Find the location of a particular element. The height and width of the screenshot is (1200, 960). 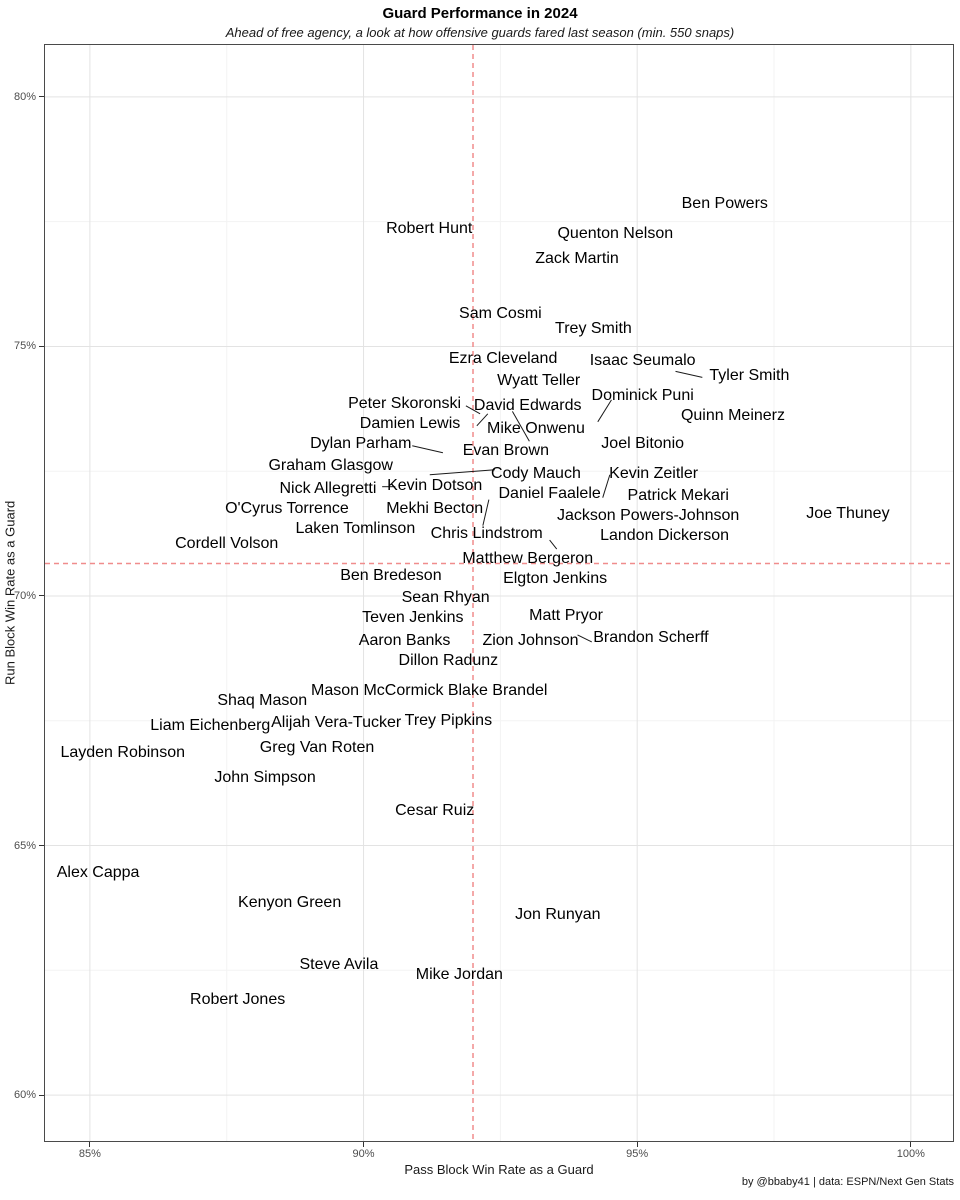

player-label-zack-martin: Zack Martin is located at coordinates (577, 259).